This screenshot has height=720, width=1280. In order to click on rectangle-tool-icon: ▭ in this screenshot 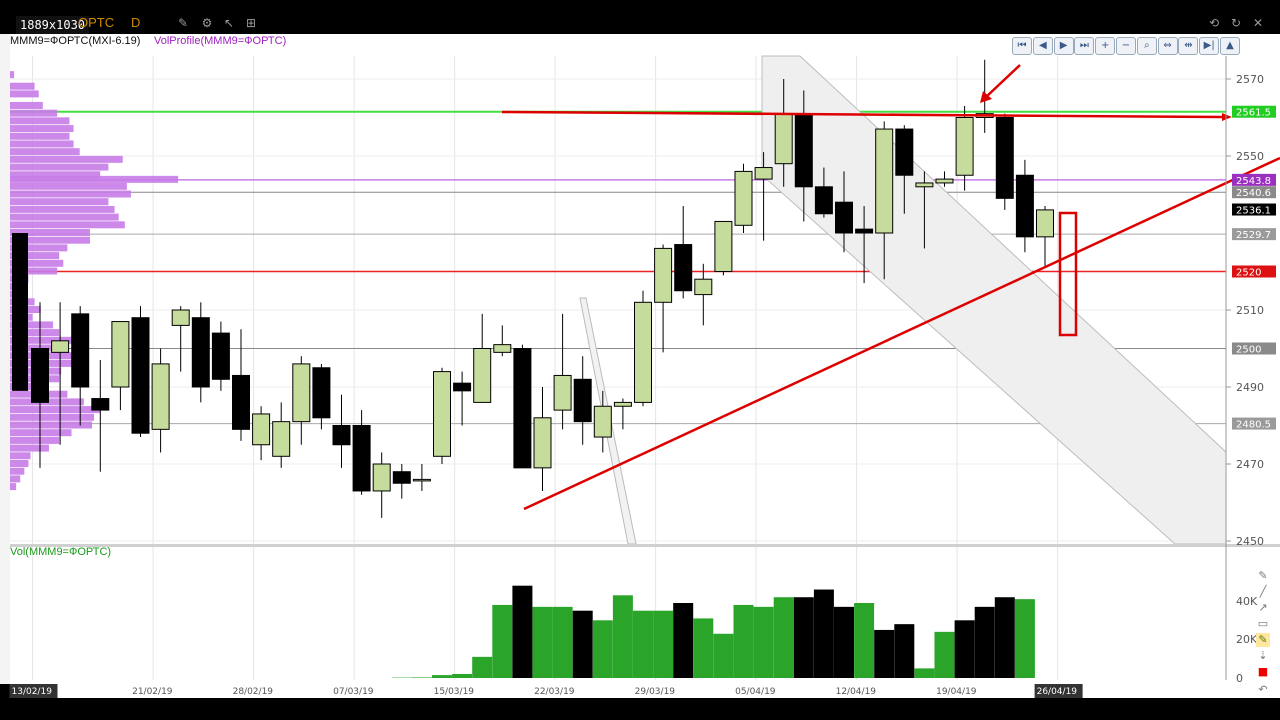, I will do `click(1263, 623)`.